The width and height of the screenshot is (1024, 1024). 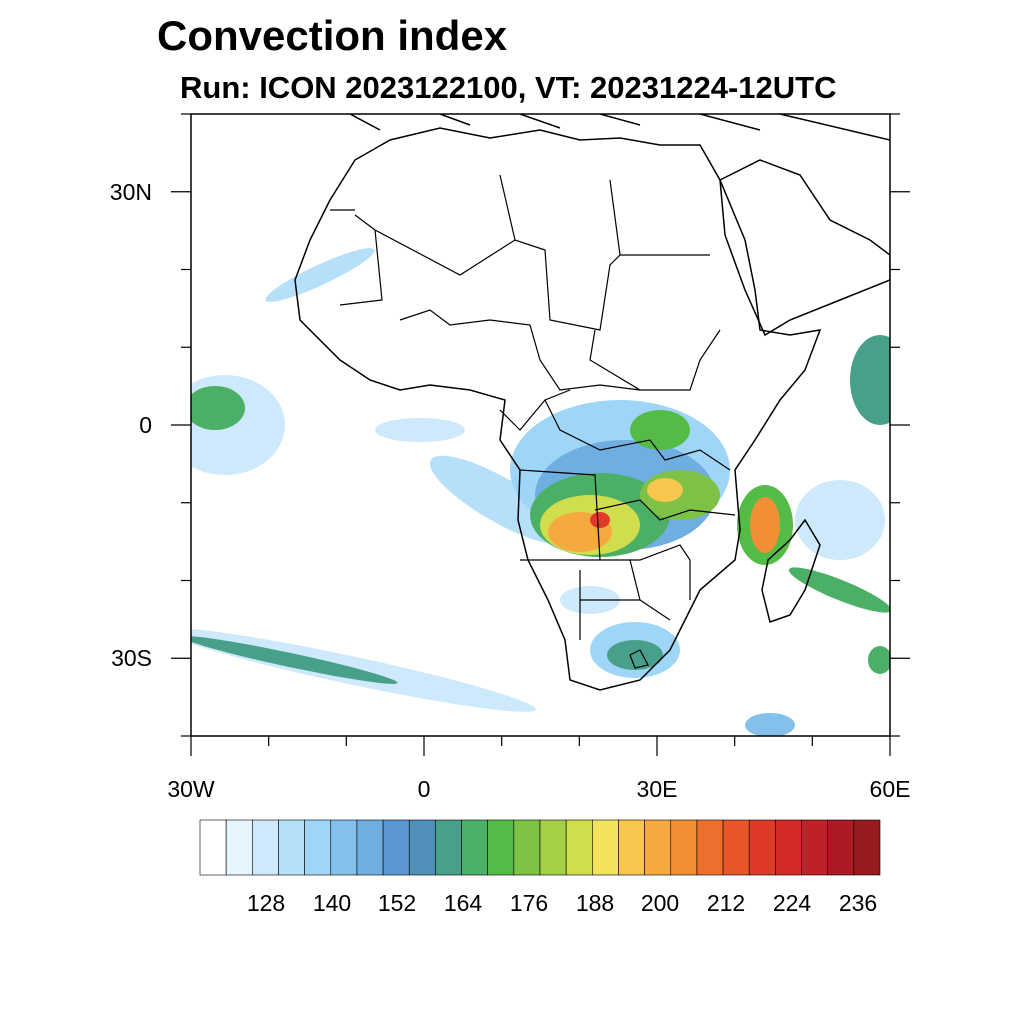 What do you see at coordinates (397, 903) in the screenshot?
I see `colorbar-label: 152` at bounding box center [397, 903].